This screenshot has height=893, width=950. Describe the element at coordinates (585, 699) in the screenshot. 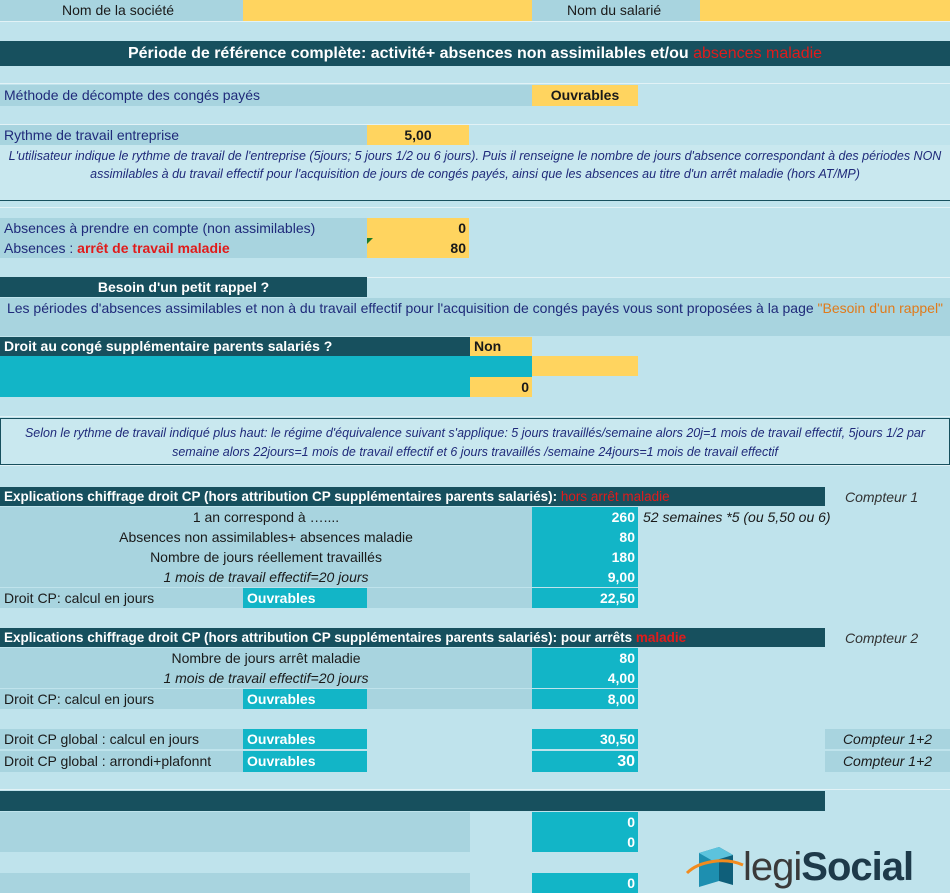

I see `s2-result-value: 8,00` at that location.